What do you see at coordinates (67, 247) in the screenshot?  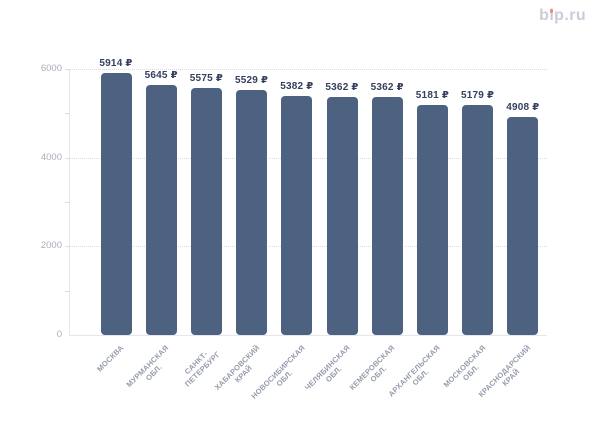 I see `y-axis-tick-2000` at bounding box center [67, 247].